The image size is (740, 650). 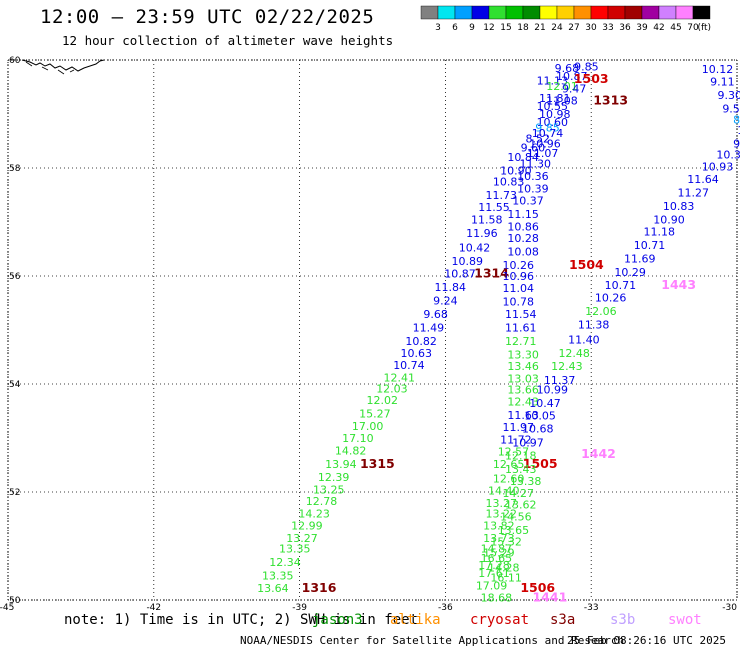 I want to click on wave-height-value: 12.39, so click(x=334, y=477).